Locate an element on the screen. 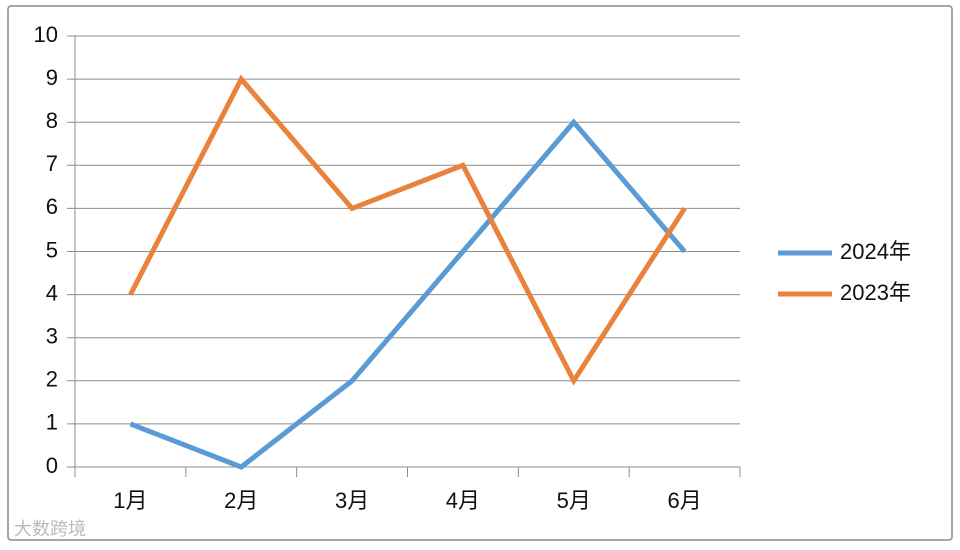 This screenshot has width=960, height=550. x-tick-label: 2月 is located at coordinates (241, 500).